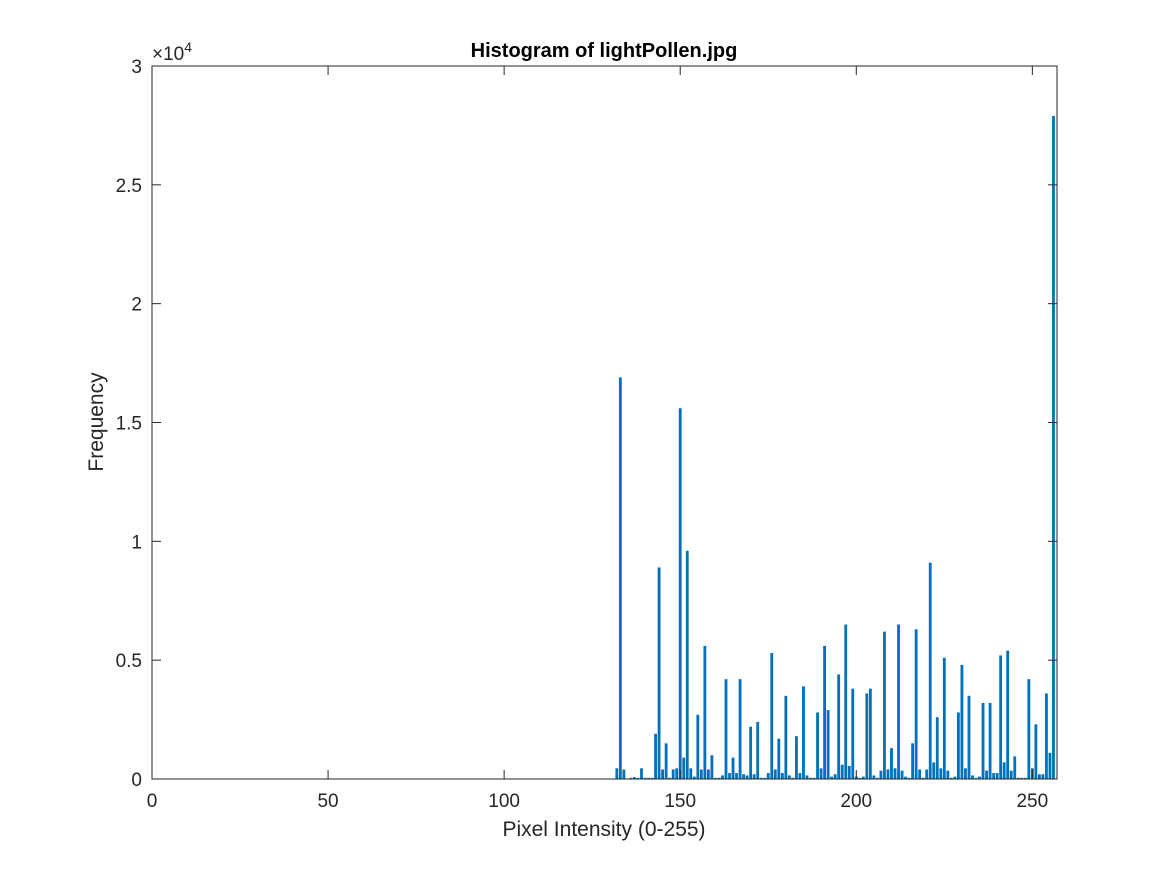 Image resolution: width=1167 pixels, height=875 pixels. Describe the element at coordinates (136, 542) in the screenshot. I see `y-tick-label: 1` at that location.